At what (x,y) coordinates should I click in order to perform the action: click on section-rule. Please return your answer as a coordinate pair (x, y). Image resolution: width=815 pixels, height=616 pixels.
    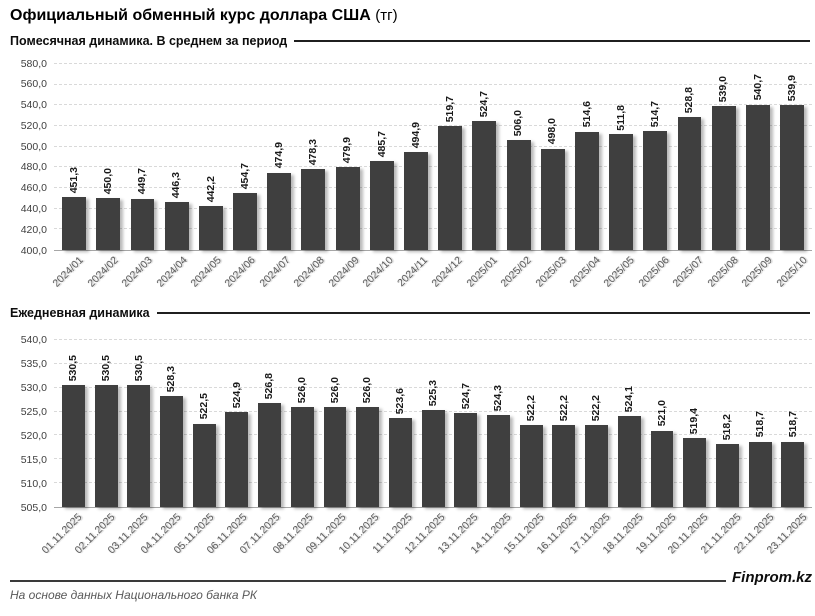
    Looking at the image, I should click on (483, 312).